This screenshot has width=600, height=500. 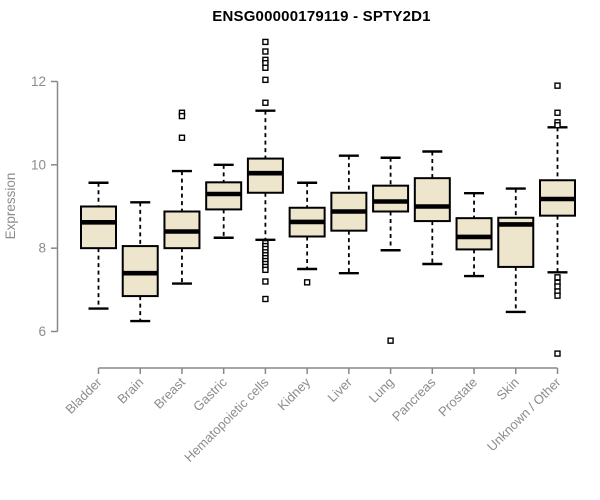 What do you see at coordinates (130, 391) in the screenshot?
I see `x-category-label-brain: Brain` at bounding box center [130, 391].